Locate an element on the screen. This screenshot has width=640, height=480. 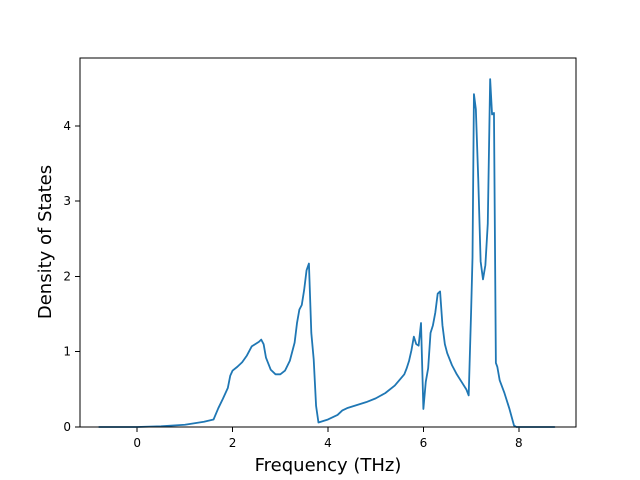
x-axis-ticks: 0 2 4 6 8 is located at coordinates (328, 438).